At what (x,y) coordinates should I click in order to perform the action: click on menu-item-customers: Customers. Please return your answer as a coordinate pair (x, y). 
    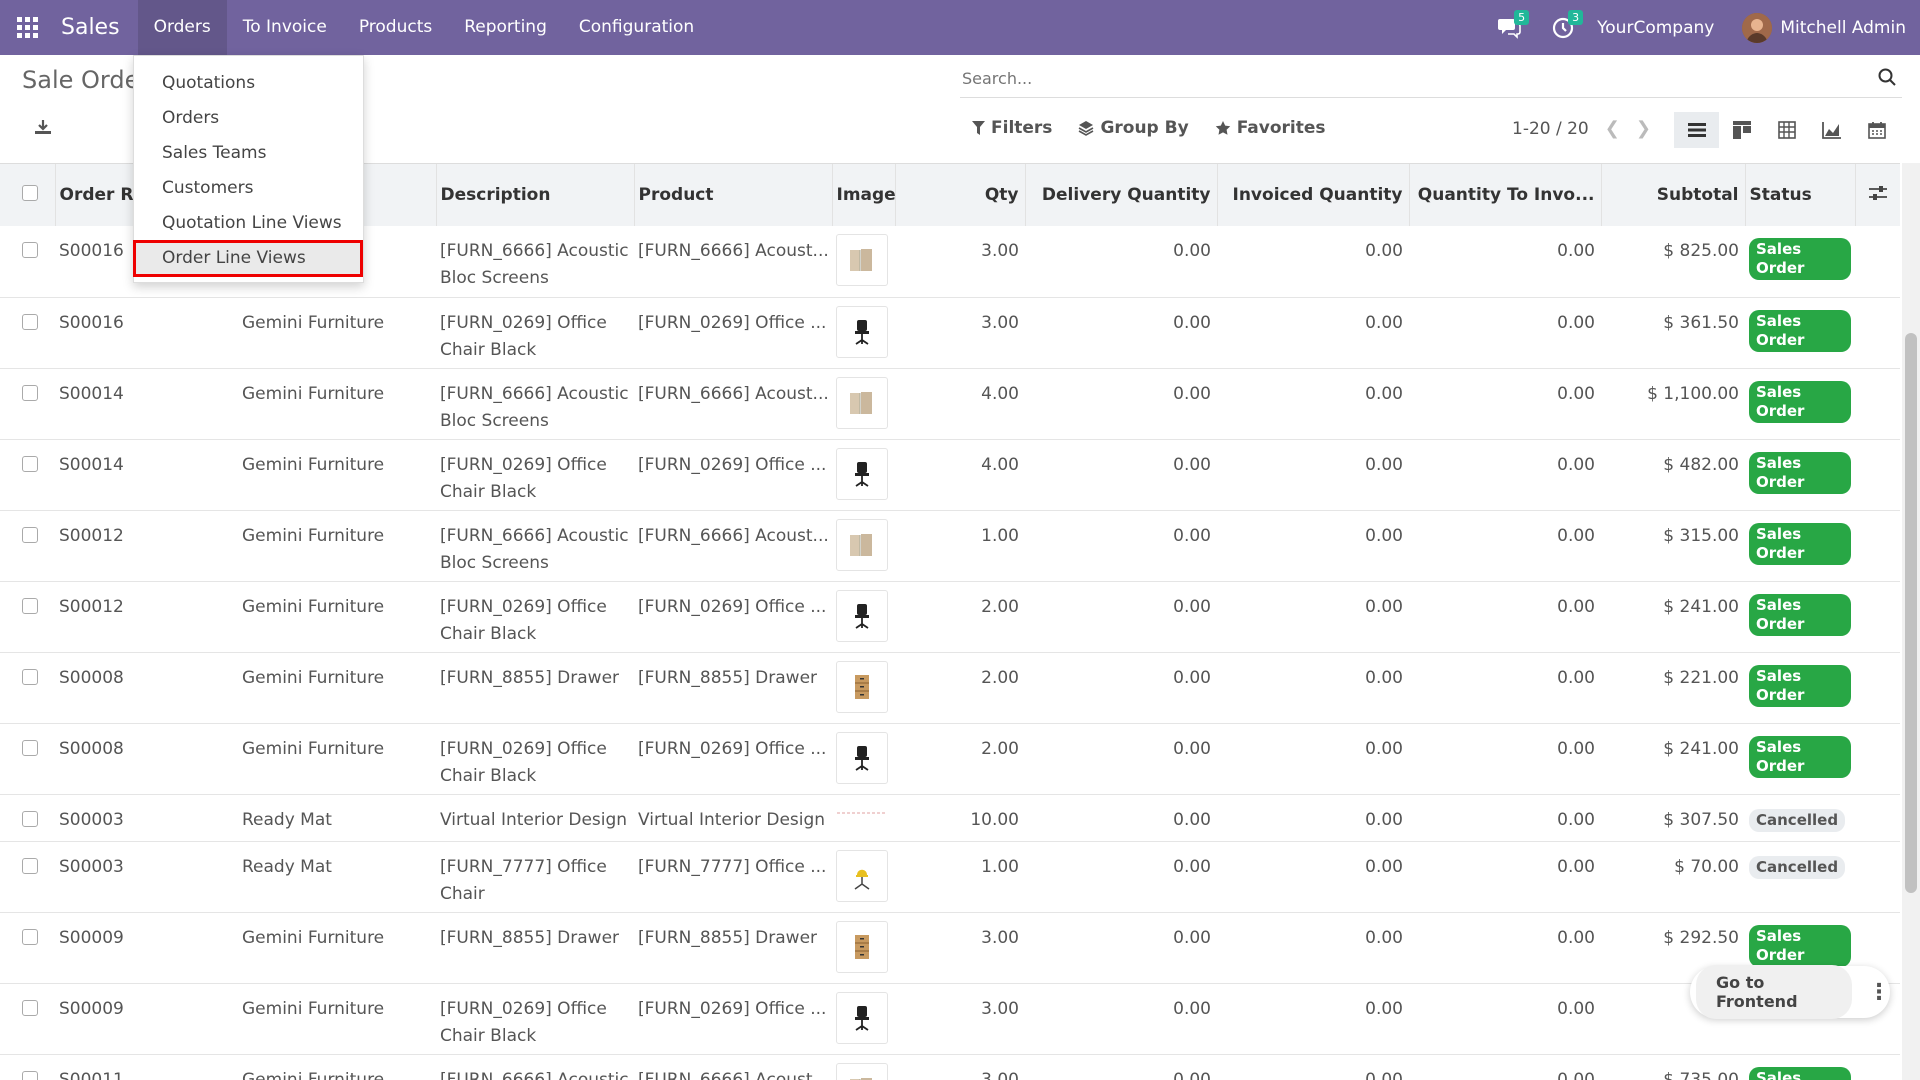
    Looking at the image, I should click on (208, 188).